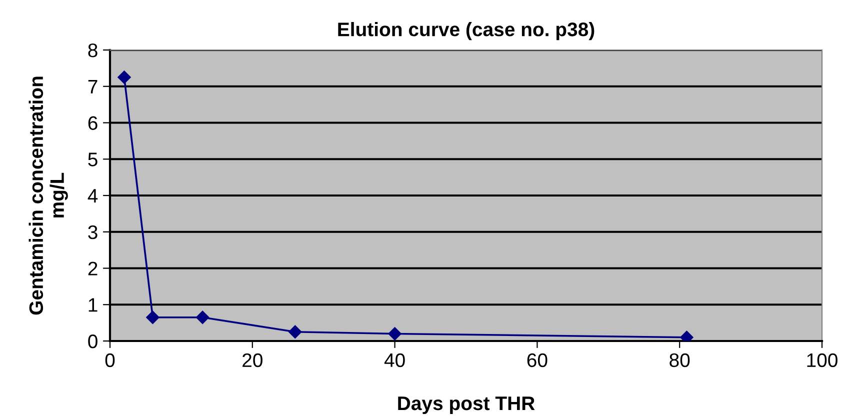 The image size is (858, 419). What do you see at coordinates (93, 87) in the screenshot?
I see `y-tick-label: 7` at bounding box center [93, 87].